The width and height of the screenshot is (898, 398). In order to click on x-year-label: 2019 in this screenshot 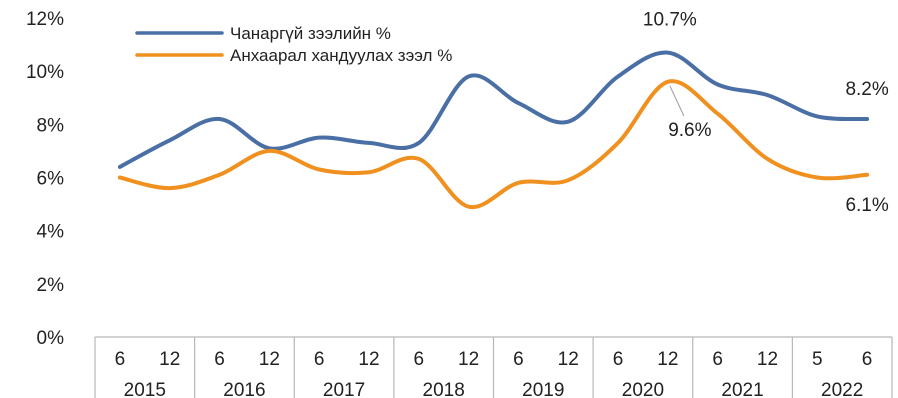, I will do `click(543, 389)`.